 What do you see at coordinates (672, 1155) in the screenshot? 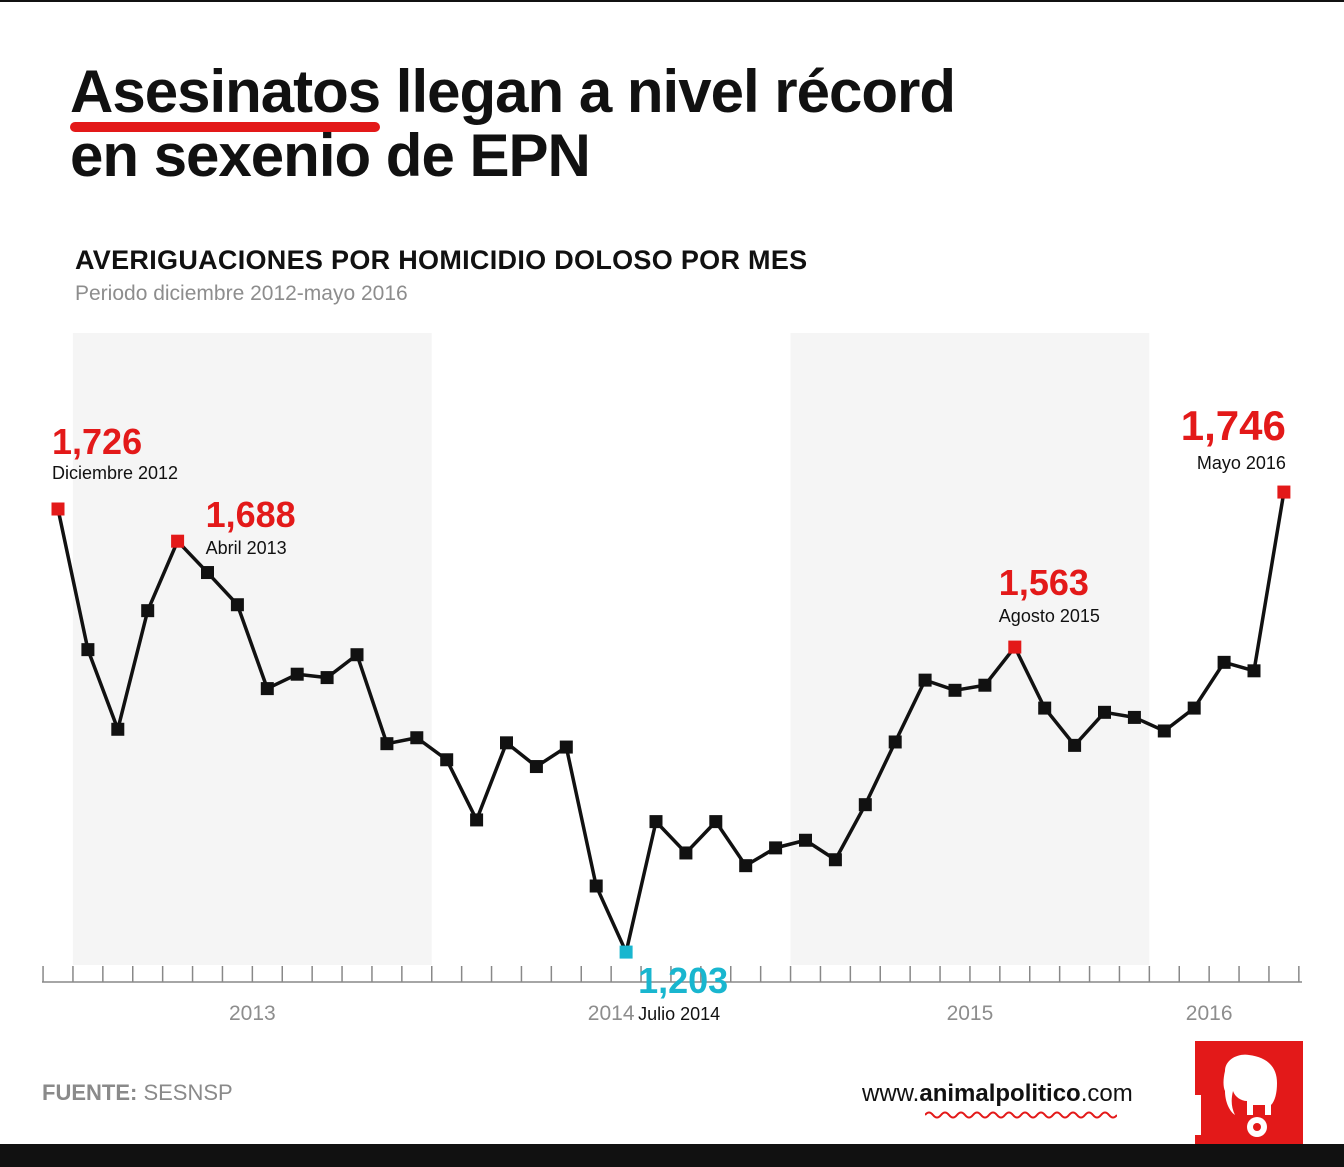
I see `bottom-bar` at bounding box center [672, 1155].